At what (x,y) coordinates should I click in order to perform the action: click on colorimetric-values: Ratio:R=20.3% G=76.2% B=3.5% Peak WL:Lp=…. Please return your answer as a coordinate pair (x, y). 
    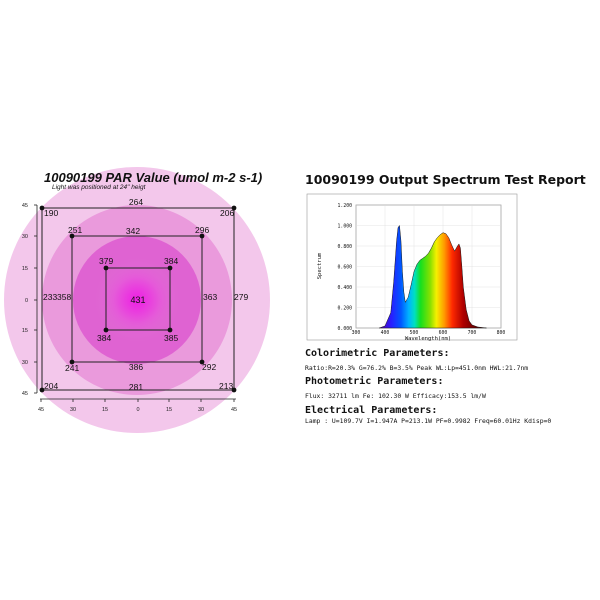
    Looking at the image, I should click on (417, 368).